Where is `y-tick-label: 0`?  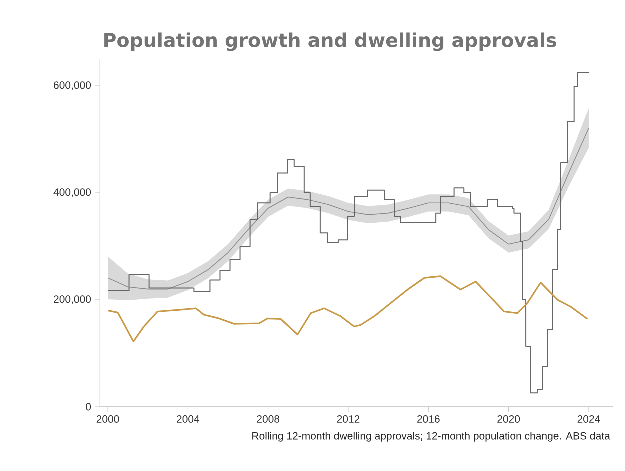 y-tick-label: 0 is located at coordinates (89, 407).